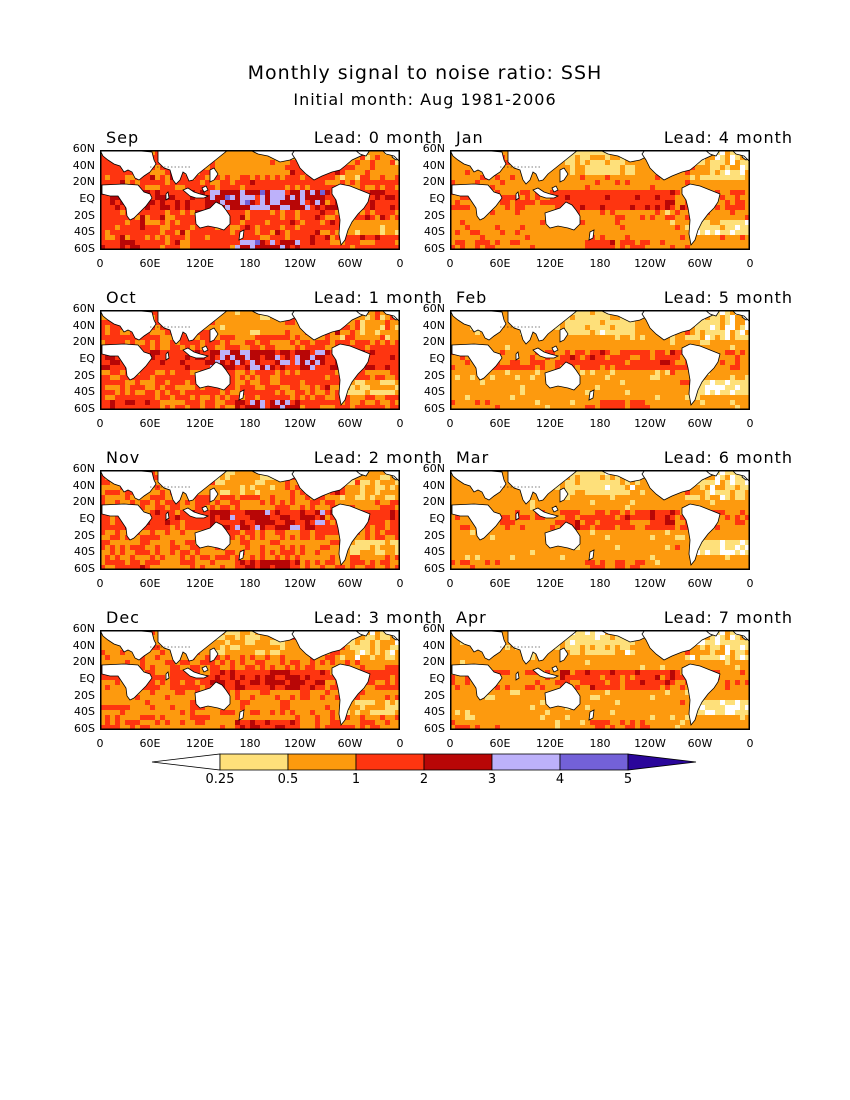 This screenshot has height=1100, width=850. Describe the element at coordinates (378, 137) in the screenshot. I see `panel-lead-label: Lead: 0 month` at that location.